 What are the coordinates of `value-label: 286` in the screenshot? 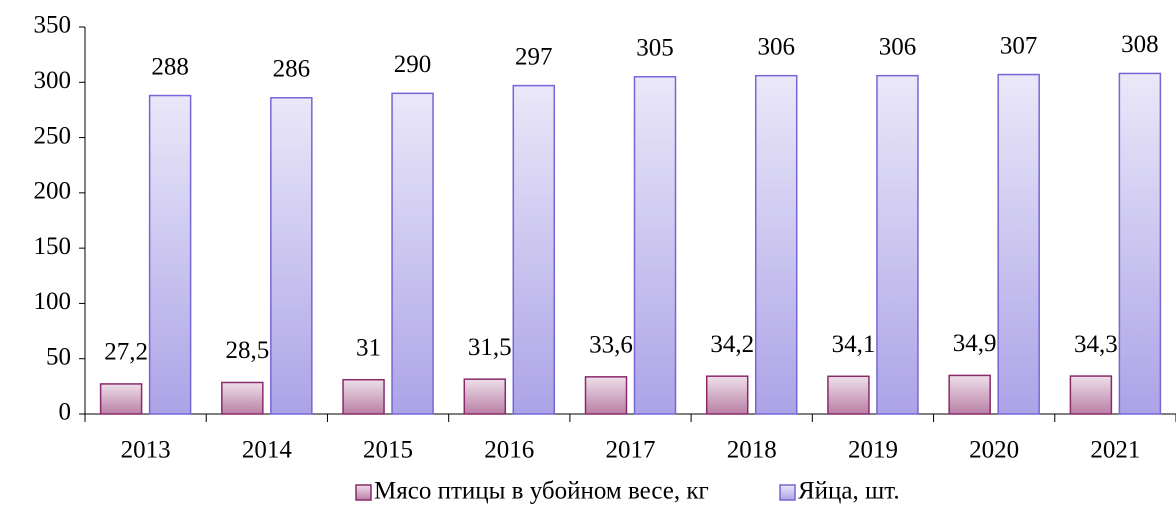 It's located at (292, 69).